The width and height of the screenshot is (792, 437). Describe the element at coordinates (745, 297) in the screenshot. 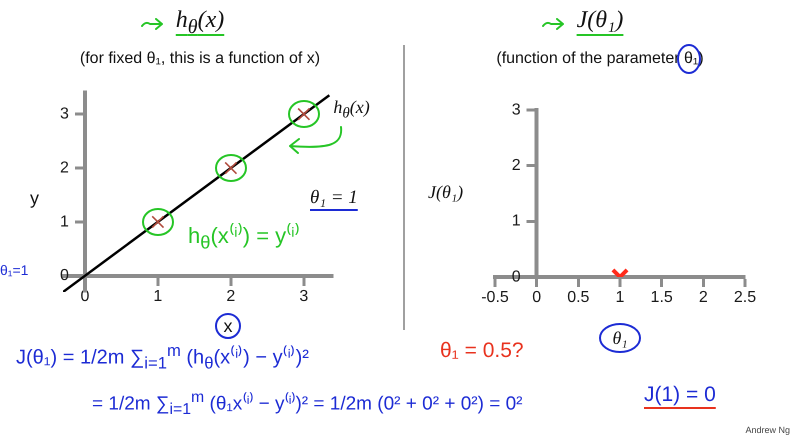

I see `x-tick-label: 2.5` at that location.